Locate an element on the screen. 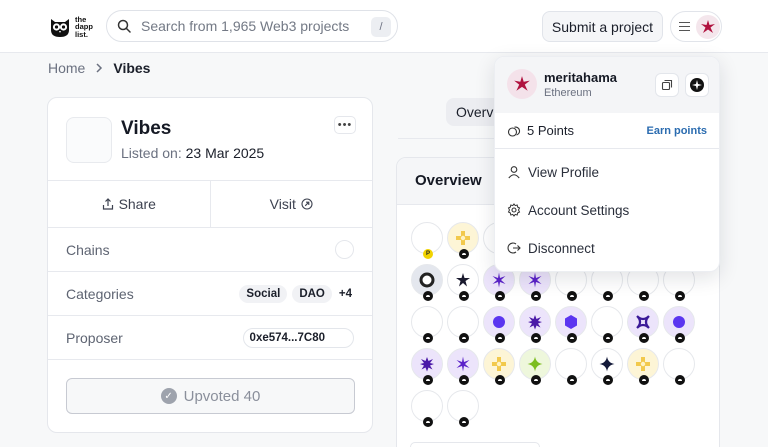 Image resolution: width=768 pixels, height=447 pixels. category-chip-social: Social is located at coordinates (263, 293).